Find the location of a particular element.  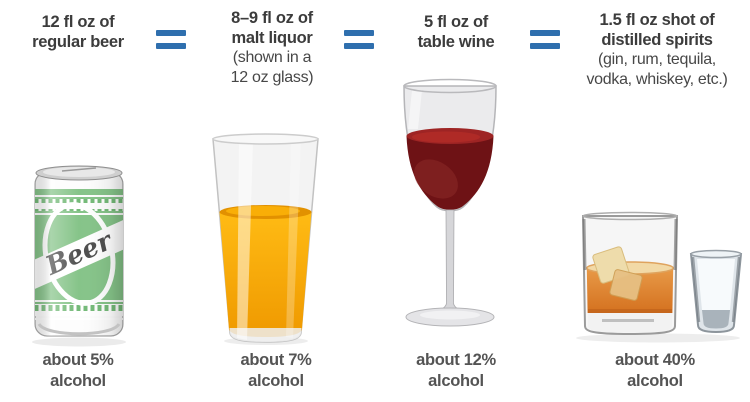

spirits-alcohol-line2: alcohol is located at coordinates (655, 381).